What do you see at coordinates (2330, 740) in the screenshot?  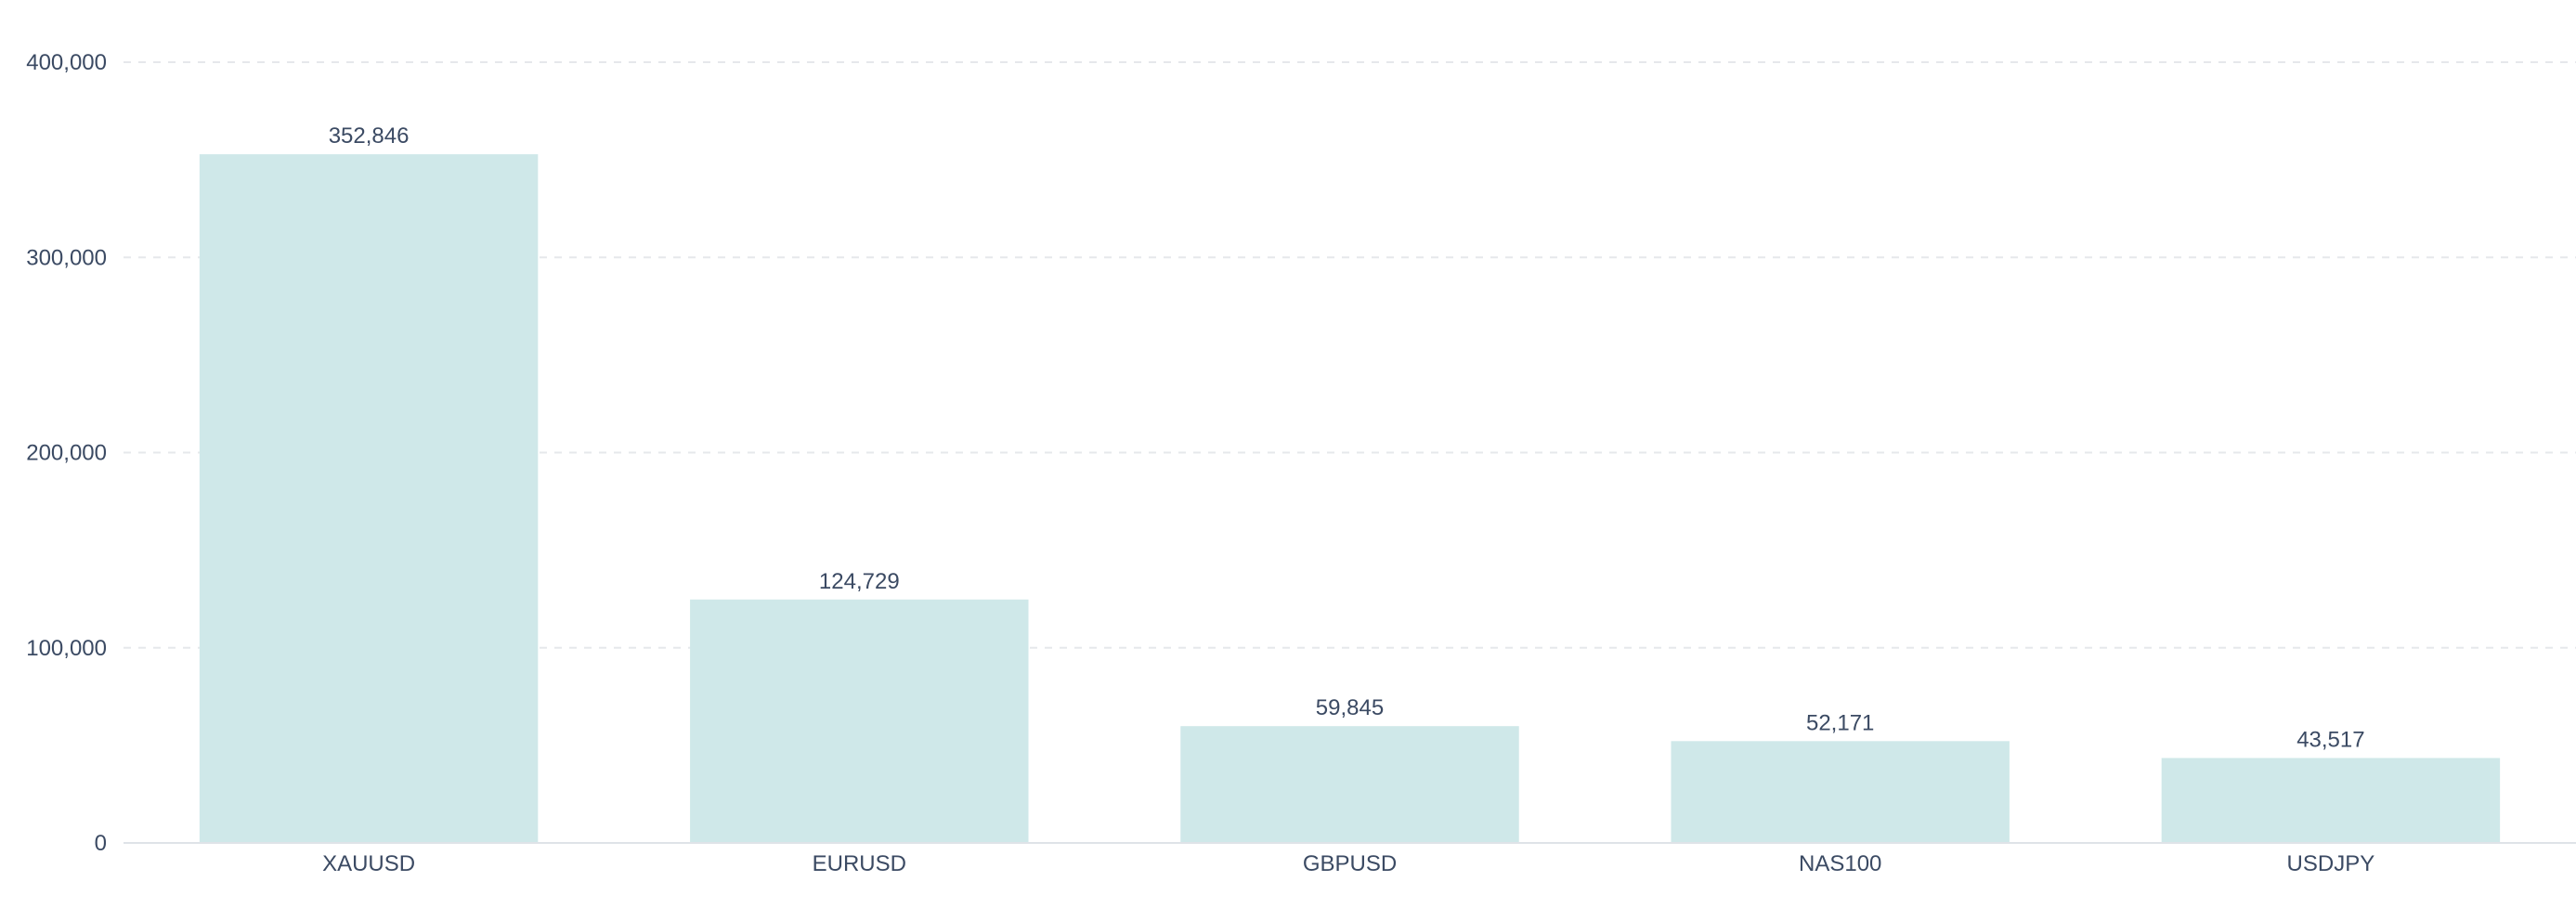 I see `data-label: 43,517` at bounding box center [2330, 740].